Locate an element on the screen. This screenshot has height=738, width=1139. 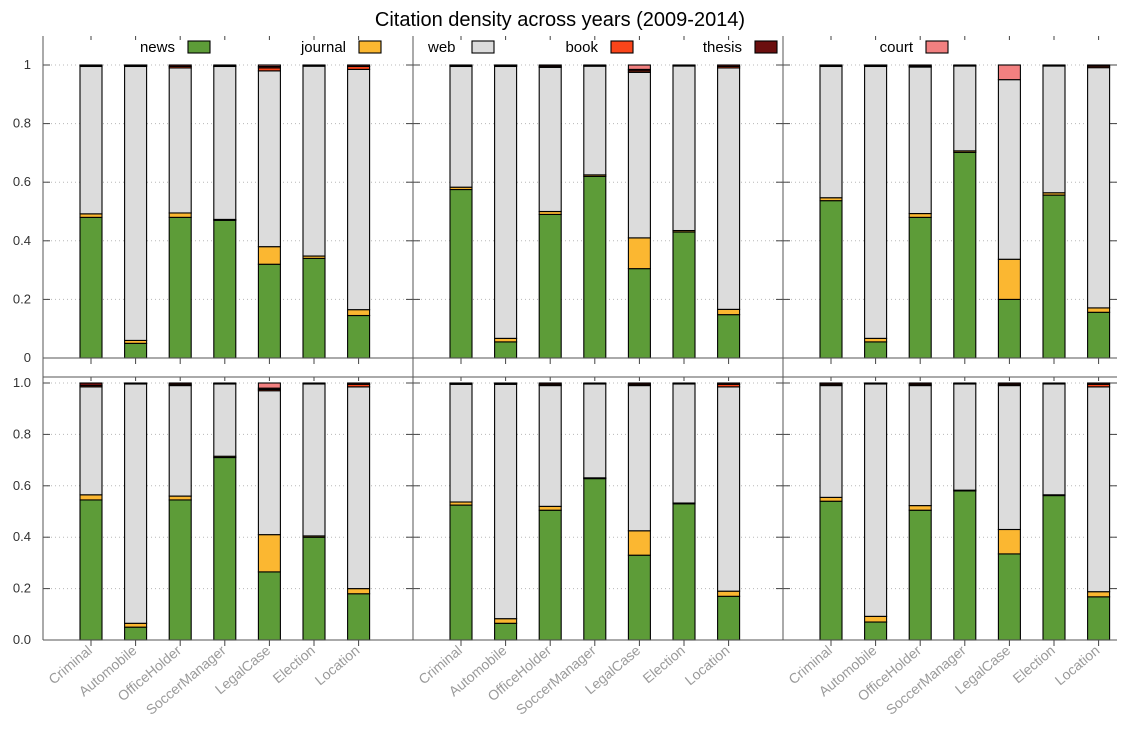
y-tick-label: 0.0 is located at coordinates (22, 639).